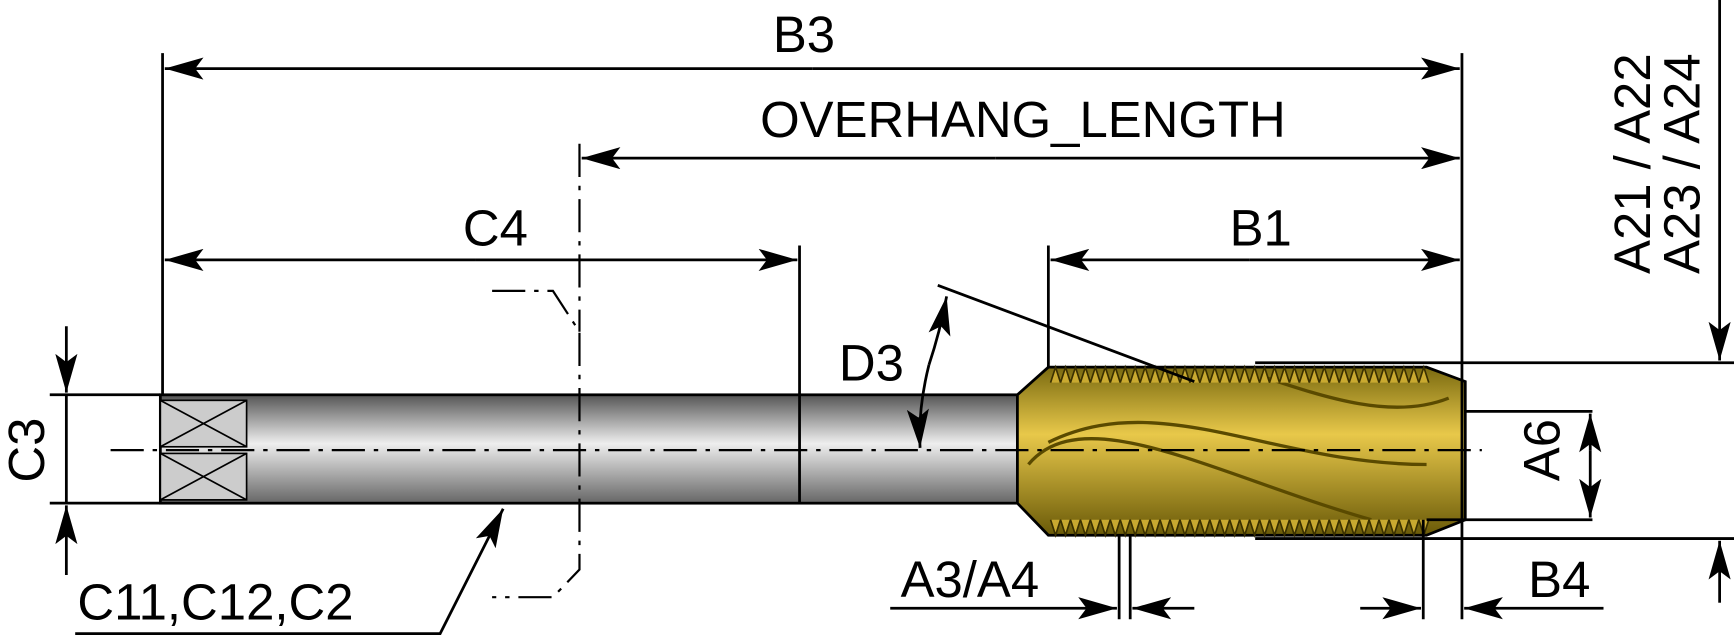 This screenshot has height=637, width=1734. I want to click on a6-label: A6, so click(1541, 450).